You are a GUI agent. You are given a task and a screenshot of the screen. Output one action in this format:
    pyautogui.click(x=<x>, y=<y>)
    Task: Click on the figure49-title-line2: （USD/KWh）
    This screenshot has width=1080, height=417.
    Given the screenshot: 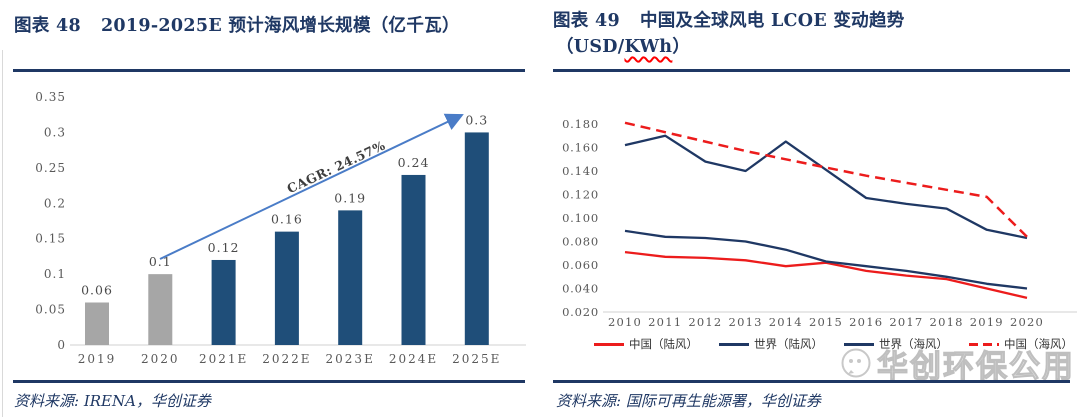 What is the action you would take?
    pyautogui.click(x=623, y=45)
    